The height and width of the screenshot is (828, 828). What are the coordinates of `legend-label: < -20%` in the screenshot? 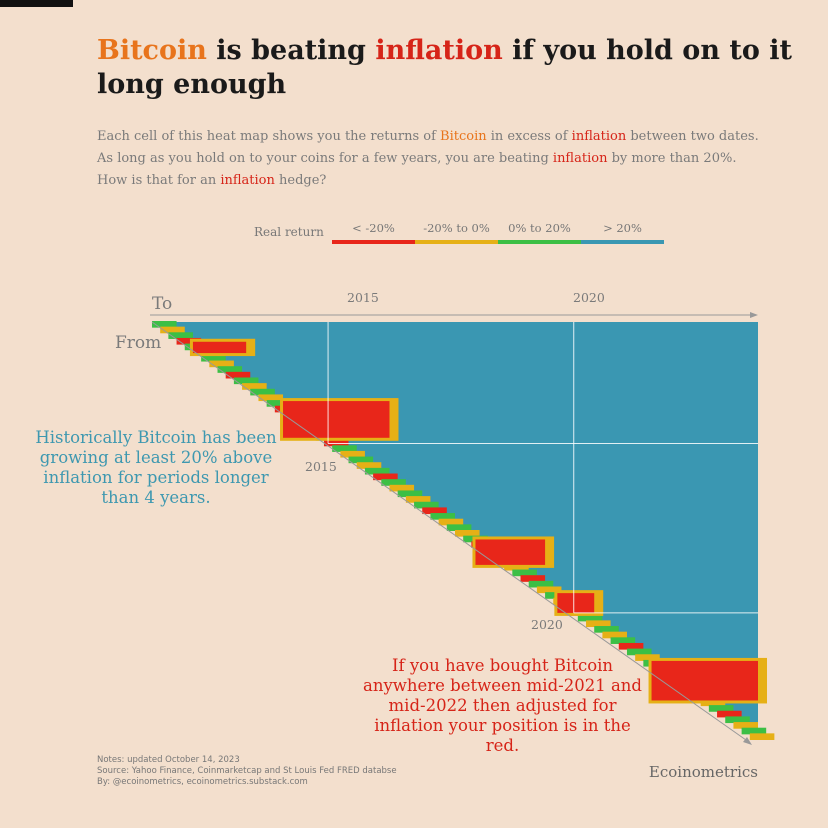 It's located at (373, 228).